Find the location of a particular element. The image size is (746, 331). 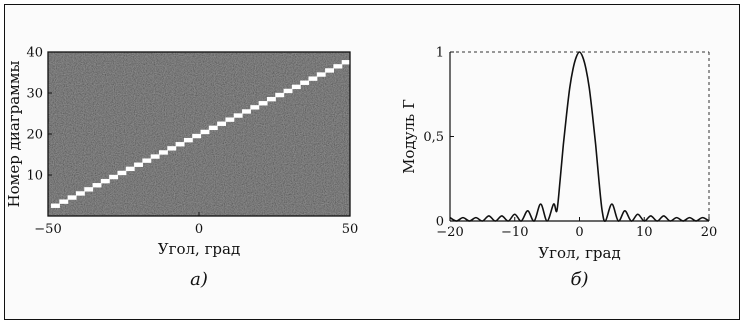

panel-b-y-ticks: 00,51 is located at coordinates (438, 138).